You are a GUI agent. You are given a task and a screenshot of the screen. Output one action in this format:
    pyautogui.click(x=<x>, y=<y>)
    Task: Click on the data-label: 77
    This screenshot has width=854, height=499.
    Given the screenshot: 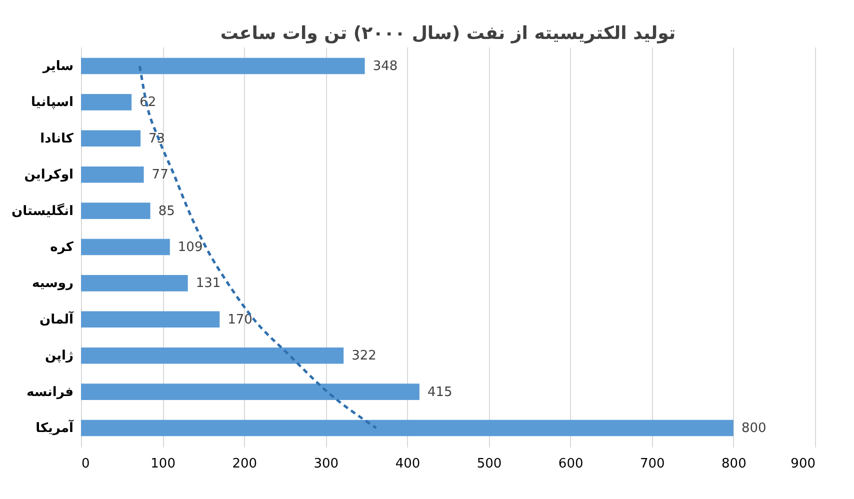 What is the action you would take?
    pyautogui.click(x=160, y=175)
    